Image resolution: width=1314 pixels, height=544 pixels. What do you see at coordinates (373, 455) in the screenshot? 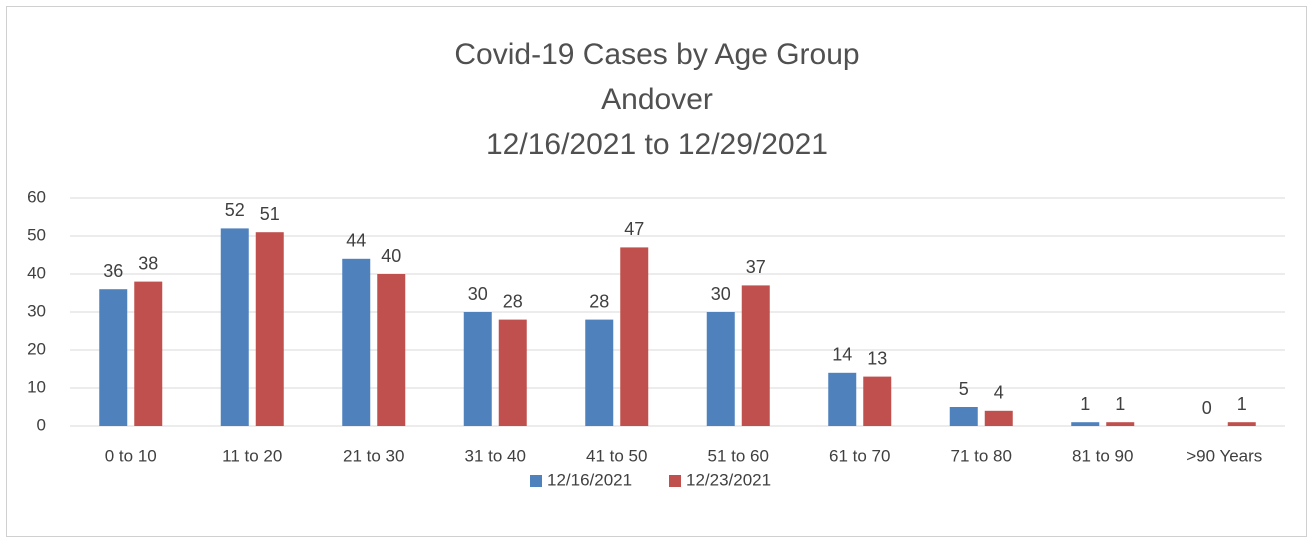
I see `x-tick-label: 21 to 30` at bounding box center [373, 455].